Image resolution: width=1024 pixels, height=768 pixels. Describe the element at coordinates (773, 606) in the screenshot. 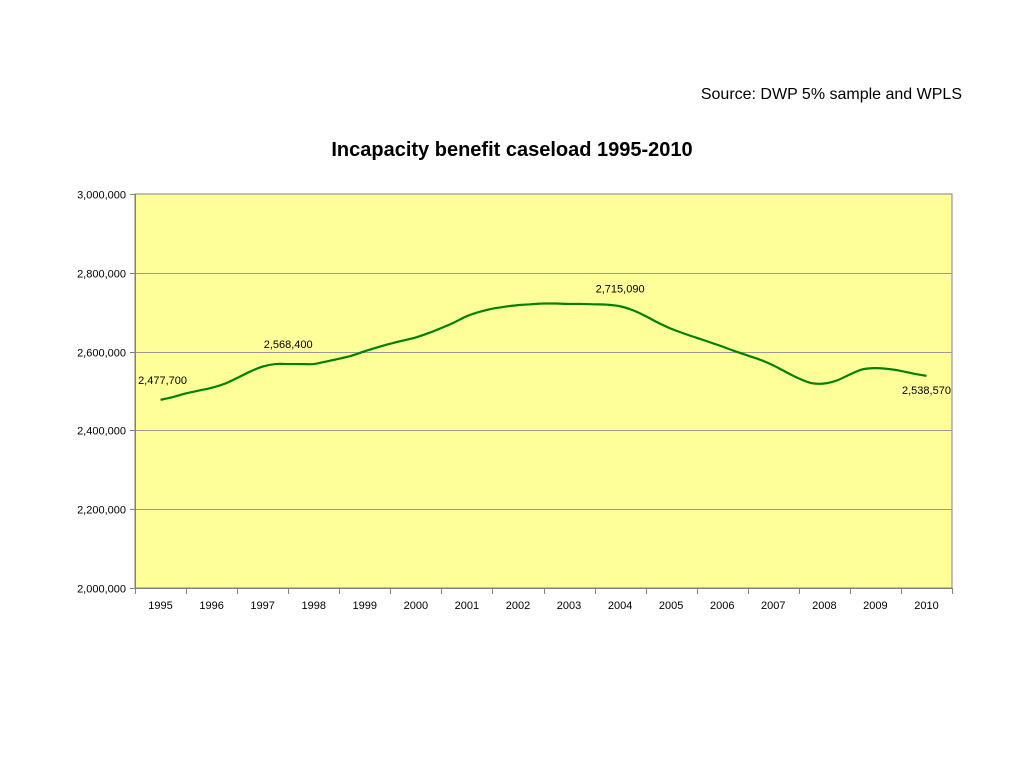

I see `x-tick-label: 2007` at that location.